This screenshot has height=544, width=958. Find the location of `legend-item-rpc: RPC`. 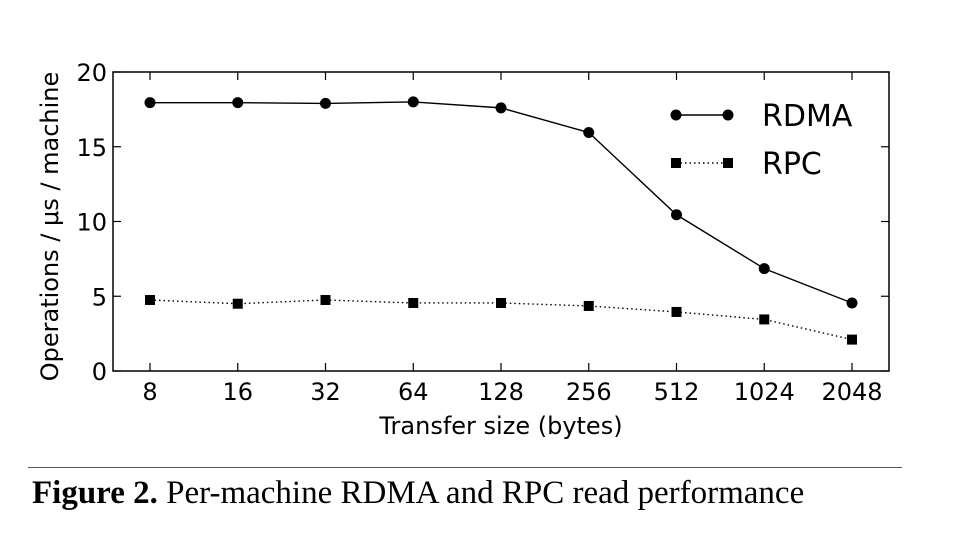

legend-item-rpc: RPC is located at coordinates (746, 164).